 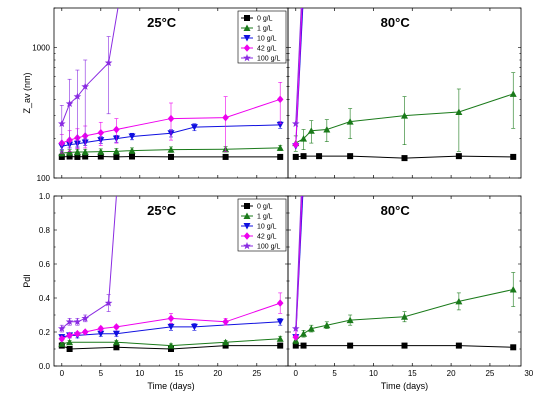 What do you see at coordinates (45, 298) in the screenshot?
I see `y-tick-label: 0.4` at bounding box center [45, 298].